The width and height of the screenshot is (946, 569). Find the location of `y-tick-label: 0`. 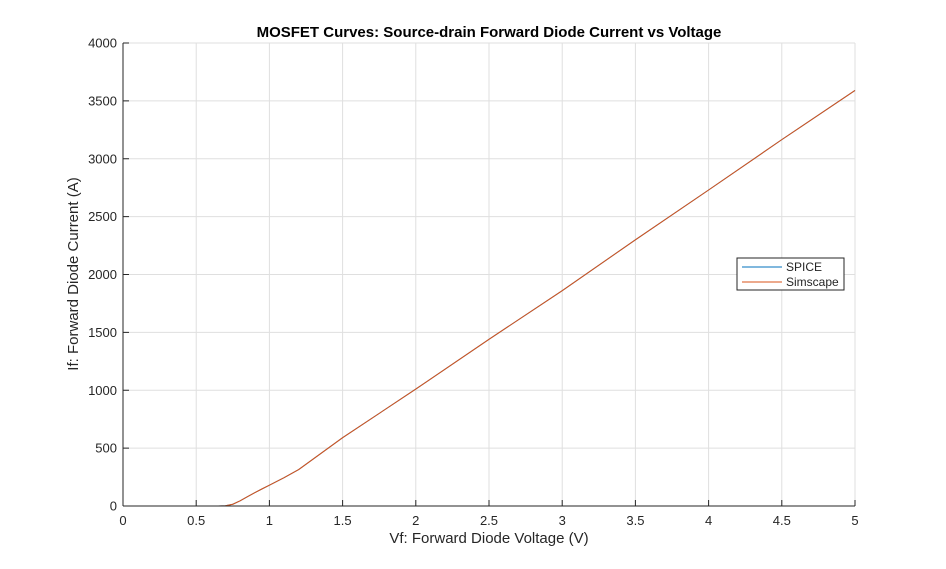

y-tick-label: 0 is located at coordinates (113, 506).